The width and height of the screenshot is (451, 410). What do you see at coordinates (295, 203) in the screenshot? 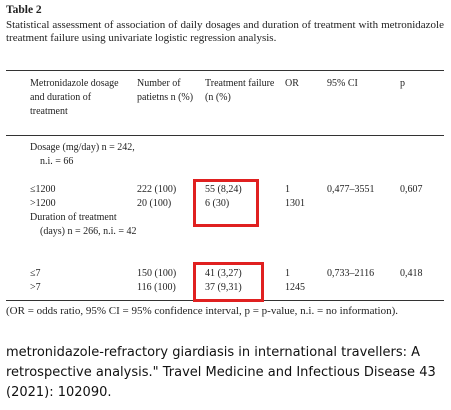
I see `table-cell: 1301` at bounding box center [295, 203].